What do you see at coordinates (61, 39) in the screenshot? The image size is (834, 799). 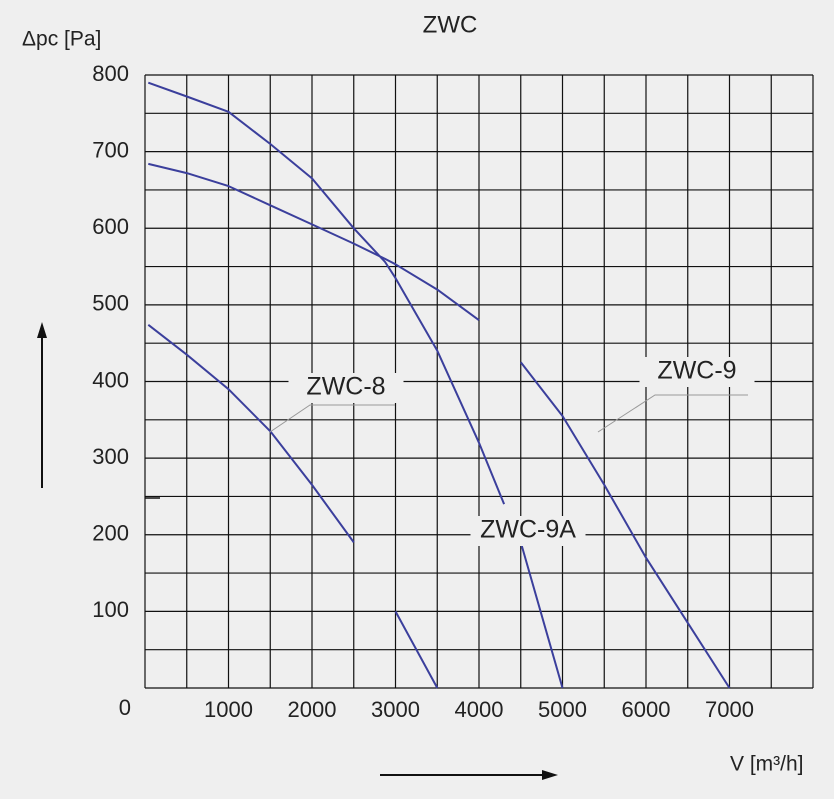 I see `y-axis-label: Δpc [Pa]` at bounding box center [61, 39].